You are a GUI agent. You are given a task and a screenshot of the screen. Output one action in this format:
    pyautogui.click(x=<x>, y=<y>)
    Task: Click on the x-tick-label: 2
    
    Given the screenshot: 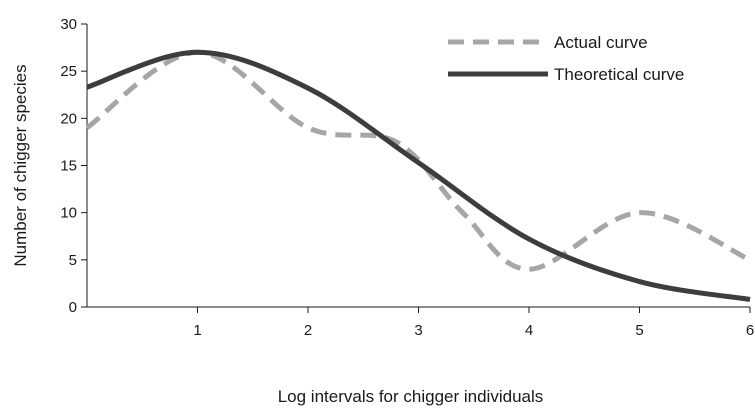 What is the action you would take?
    pyautogui.click(x=308, y=330)
    